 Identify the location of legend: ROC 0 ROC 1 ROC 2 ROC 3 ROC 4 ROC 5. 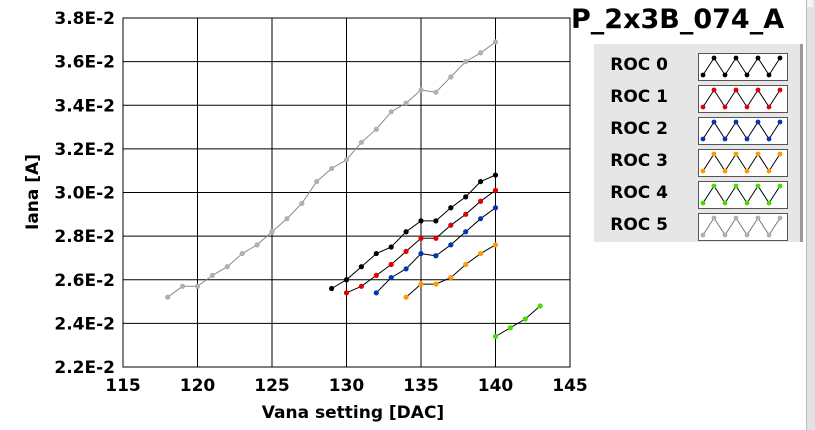
(698, 143).